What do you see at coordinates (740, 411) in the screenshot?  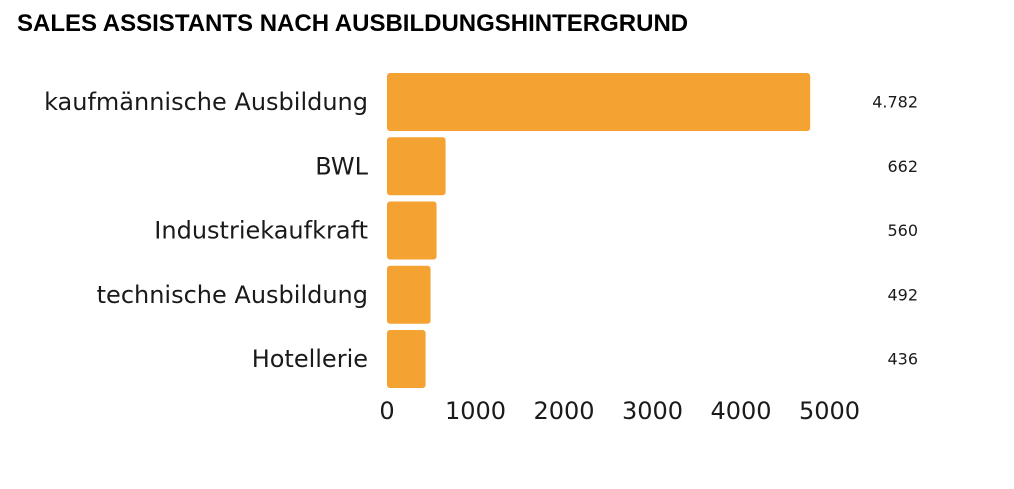 I see `x-tick-label: 4000` at bounding box center [740, 411].